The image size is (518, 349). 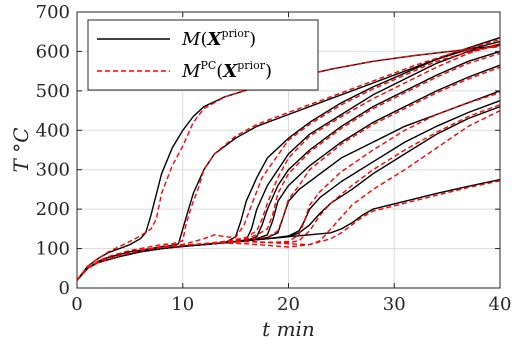 I want to click on x-tick-label: 30, so click(x=394, y=304).